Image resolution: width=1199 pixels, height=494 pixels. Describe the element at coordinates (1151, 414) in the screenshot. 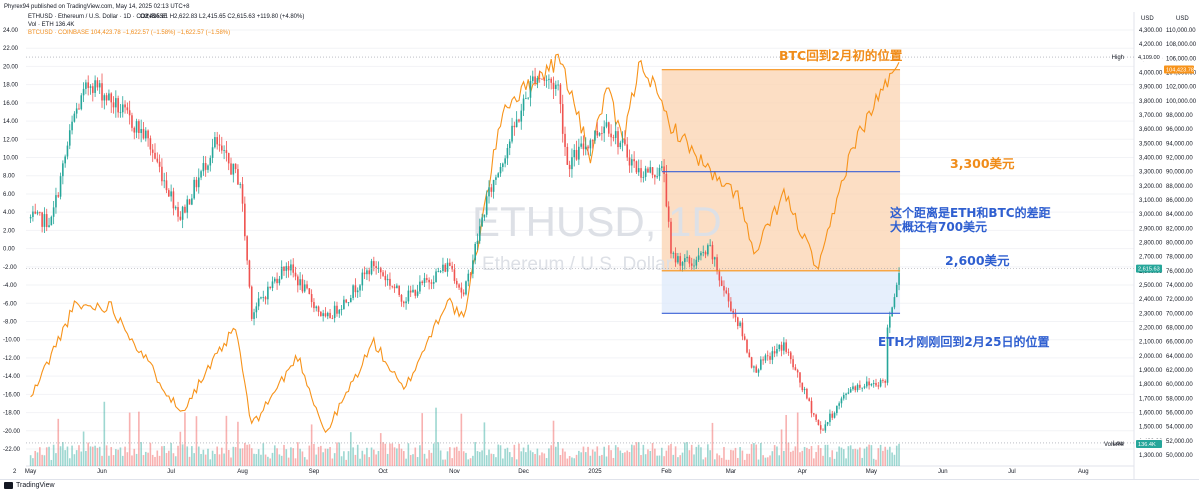

I see `eth-axis-tick: 1,600.00` at that location.